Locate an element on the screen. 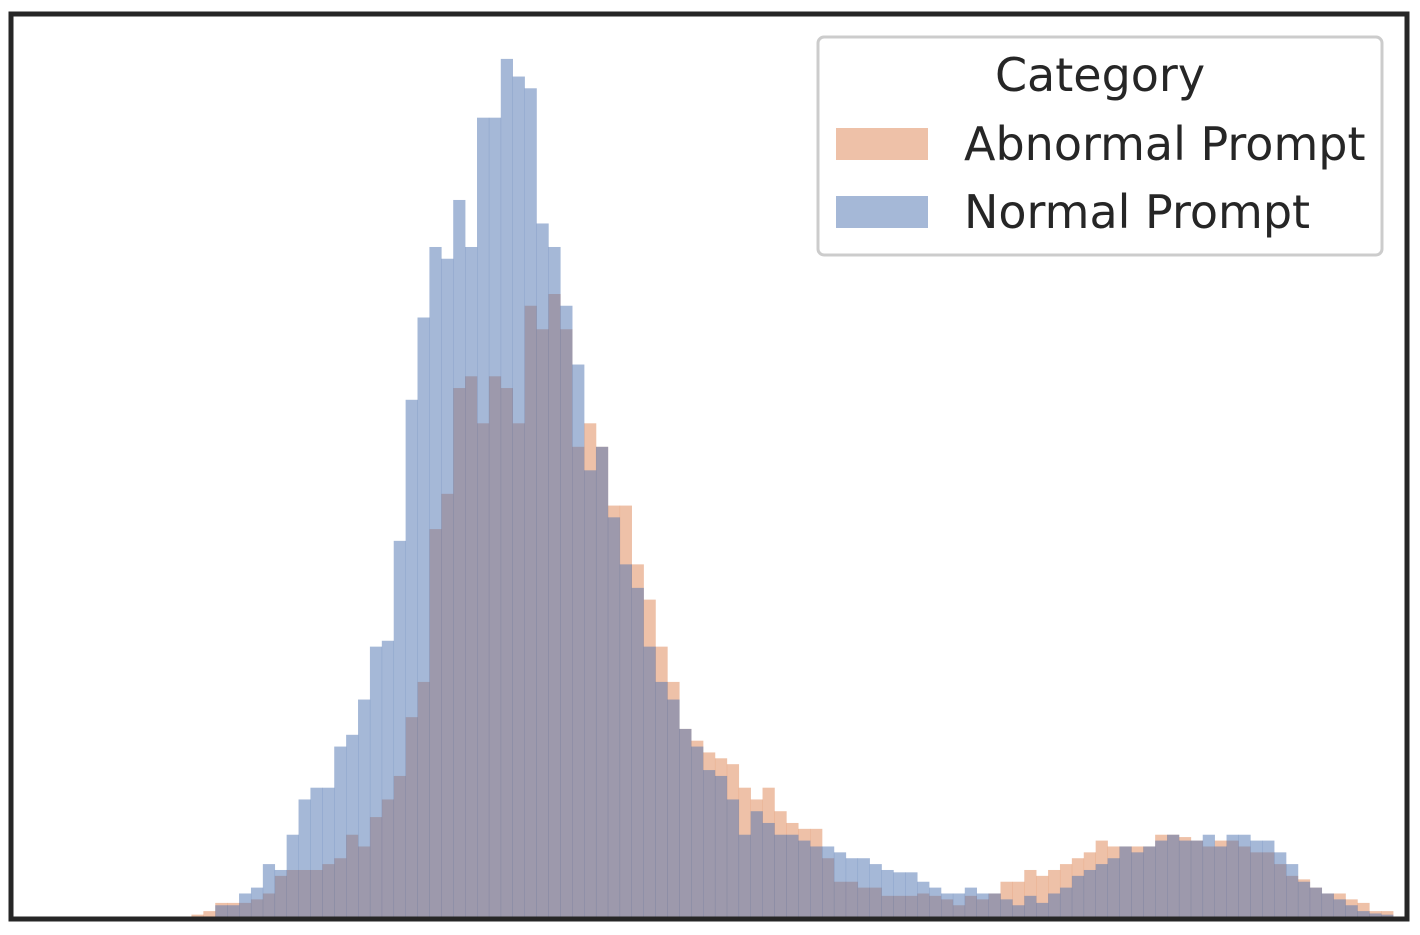  legend-label-normal: Normal Prompt is located at coordinates (1137, 212).